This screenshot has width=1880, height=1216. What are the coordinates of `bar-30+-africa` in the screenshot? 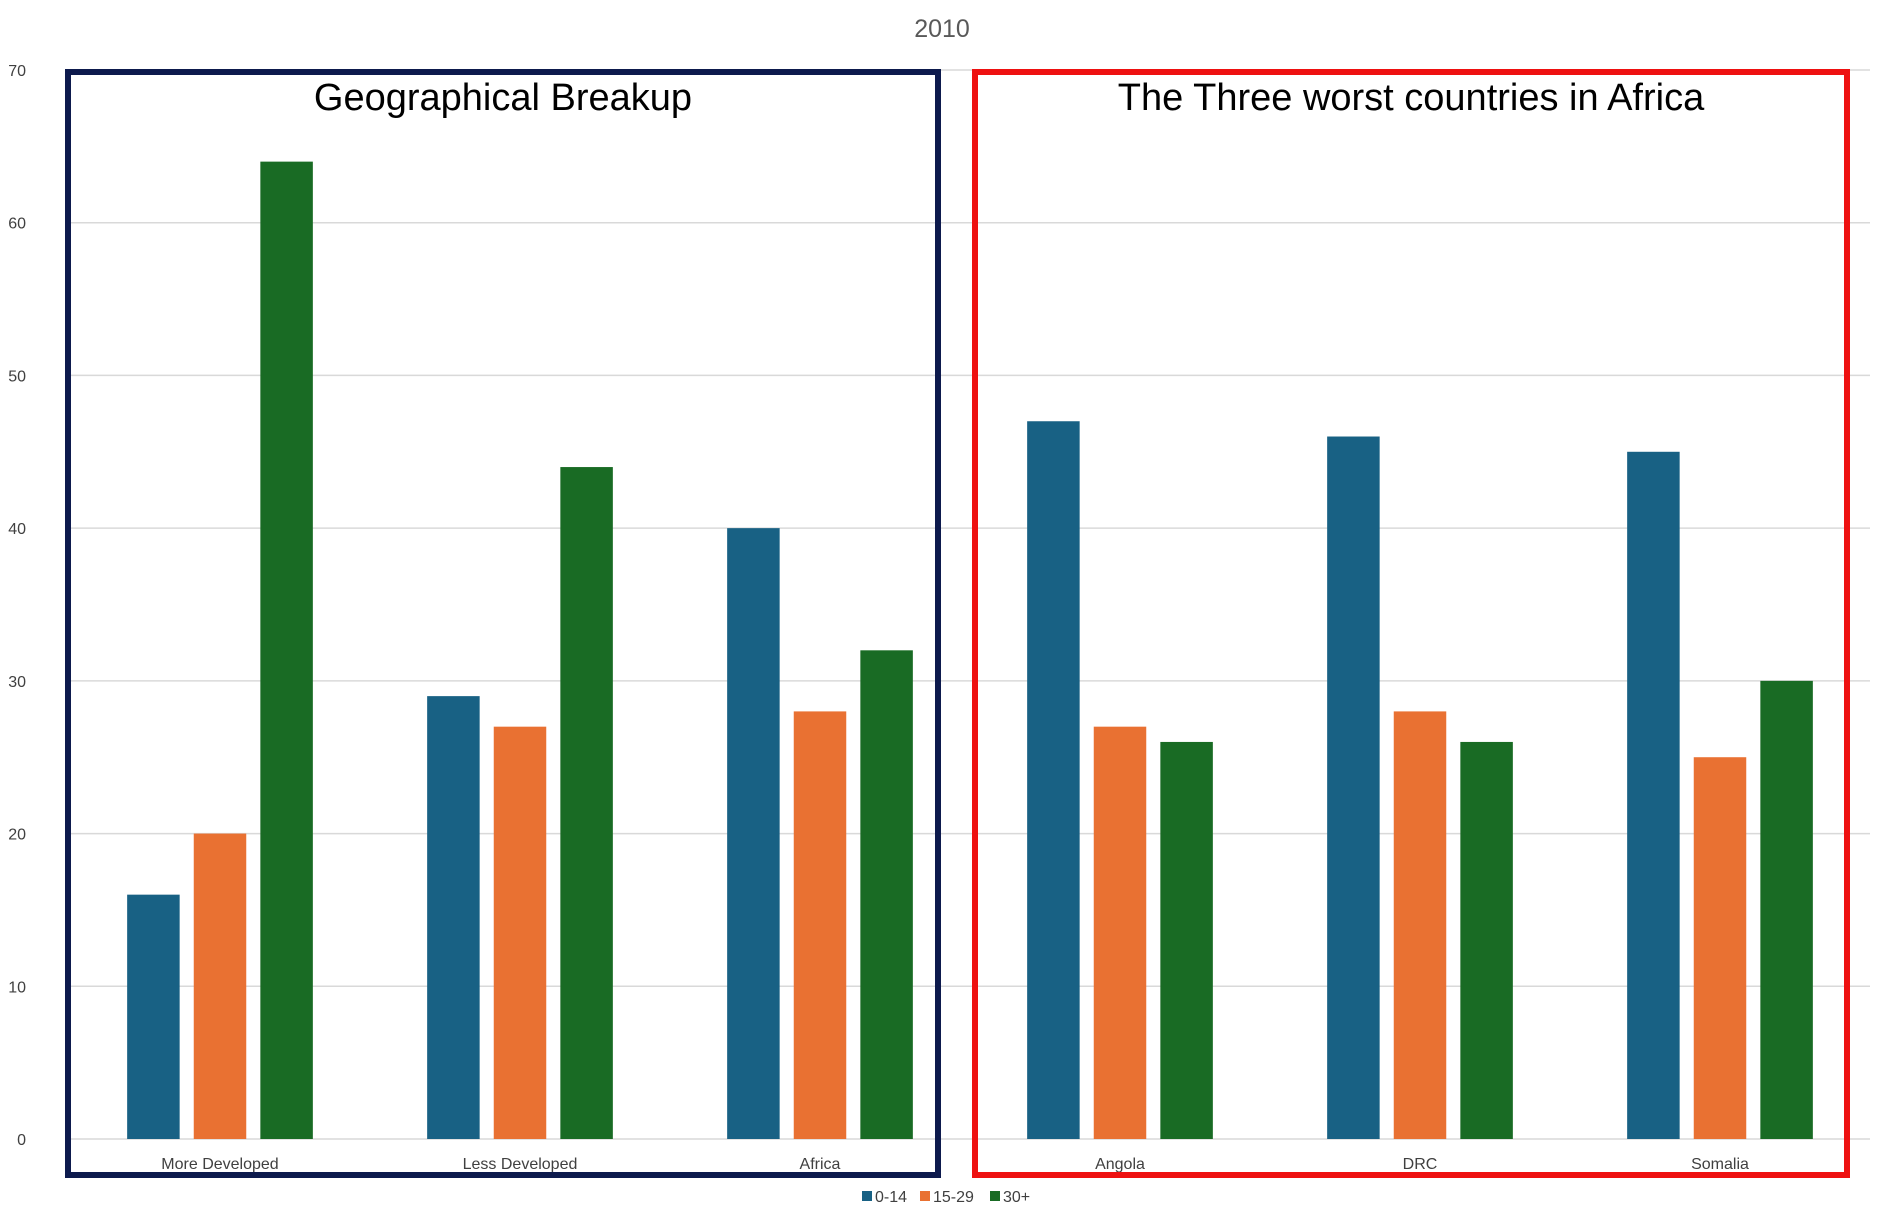 It's located at (886, 894).